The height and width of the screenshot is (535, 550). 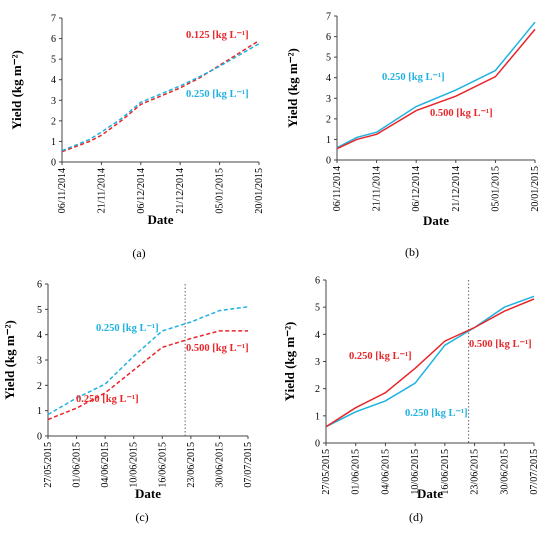 What do you see at coordinates (416, 517) in the screenshot?
I see `panel-label: (d)` at bounding box center [416, 517].